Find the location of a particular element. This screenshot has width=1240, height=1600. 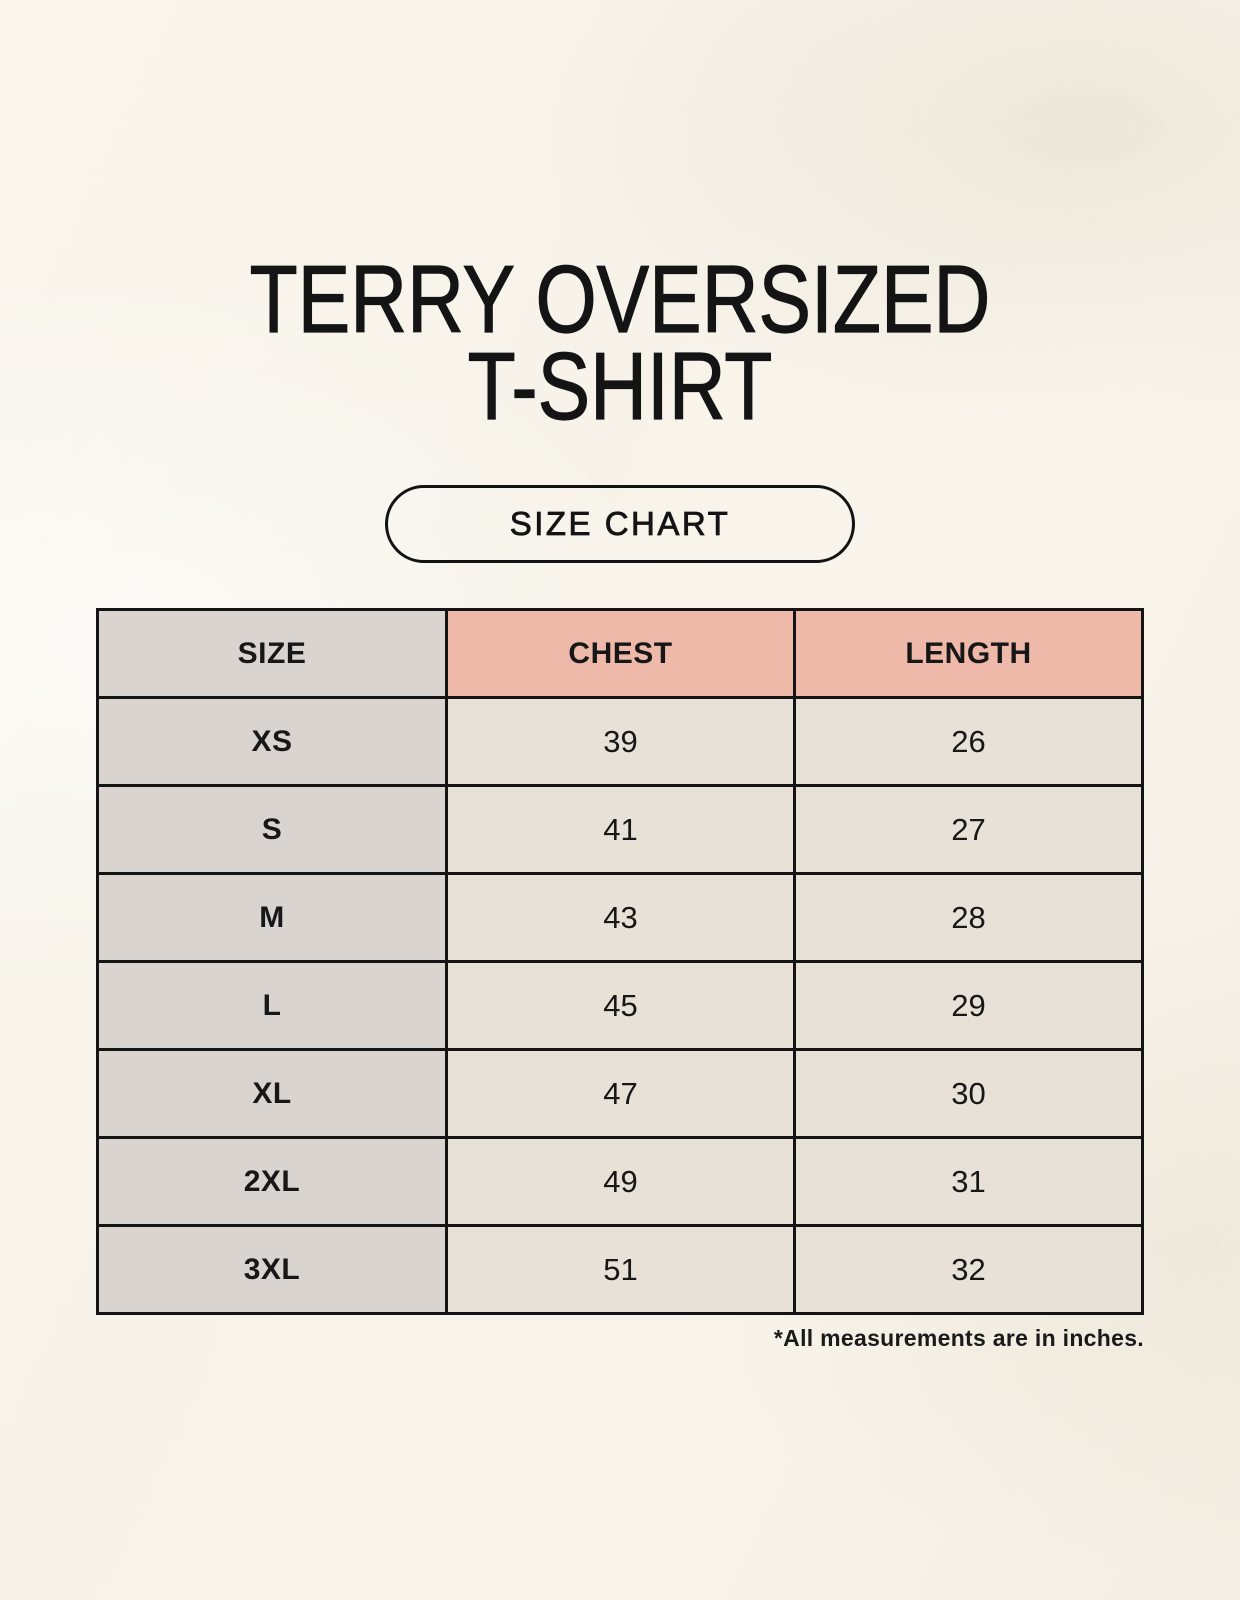

length-value: 26 is located at coordinates (968, 741).